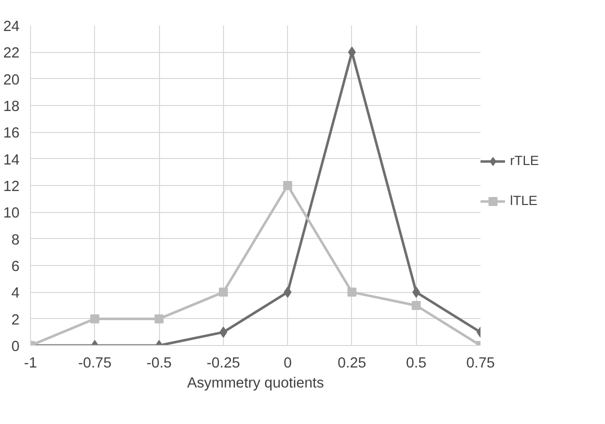 Image resolution: width=605 pixels, height=424 pixels. What do you see at coordinates (15, 294) in the screenshot?
I see `y-tick-label: 4` at bounding box center [15, 294].